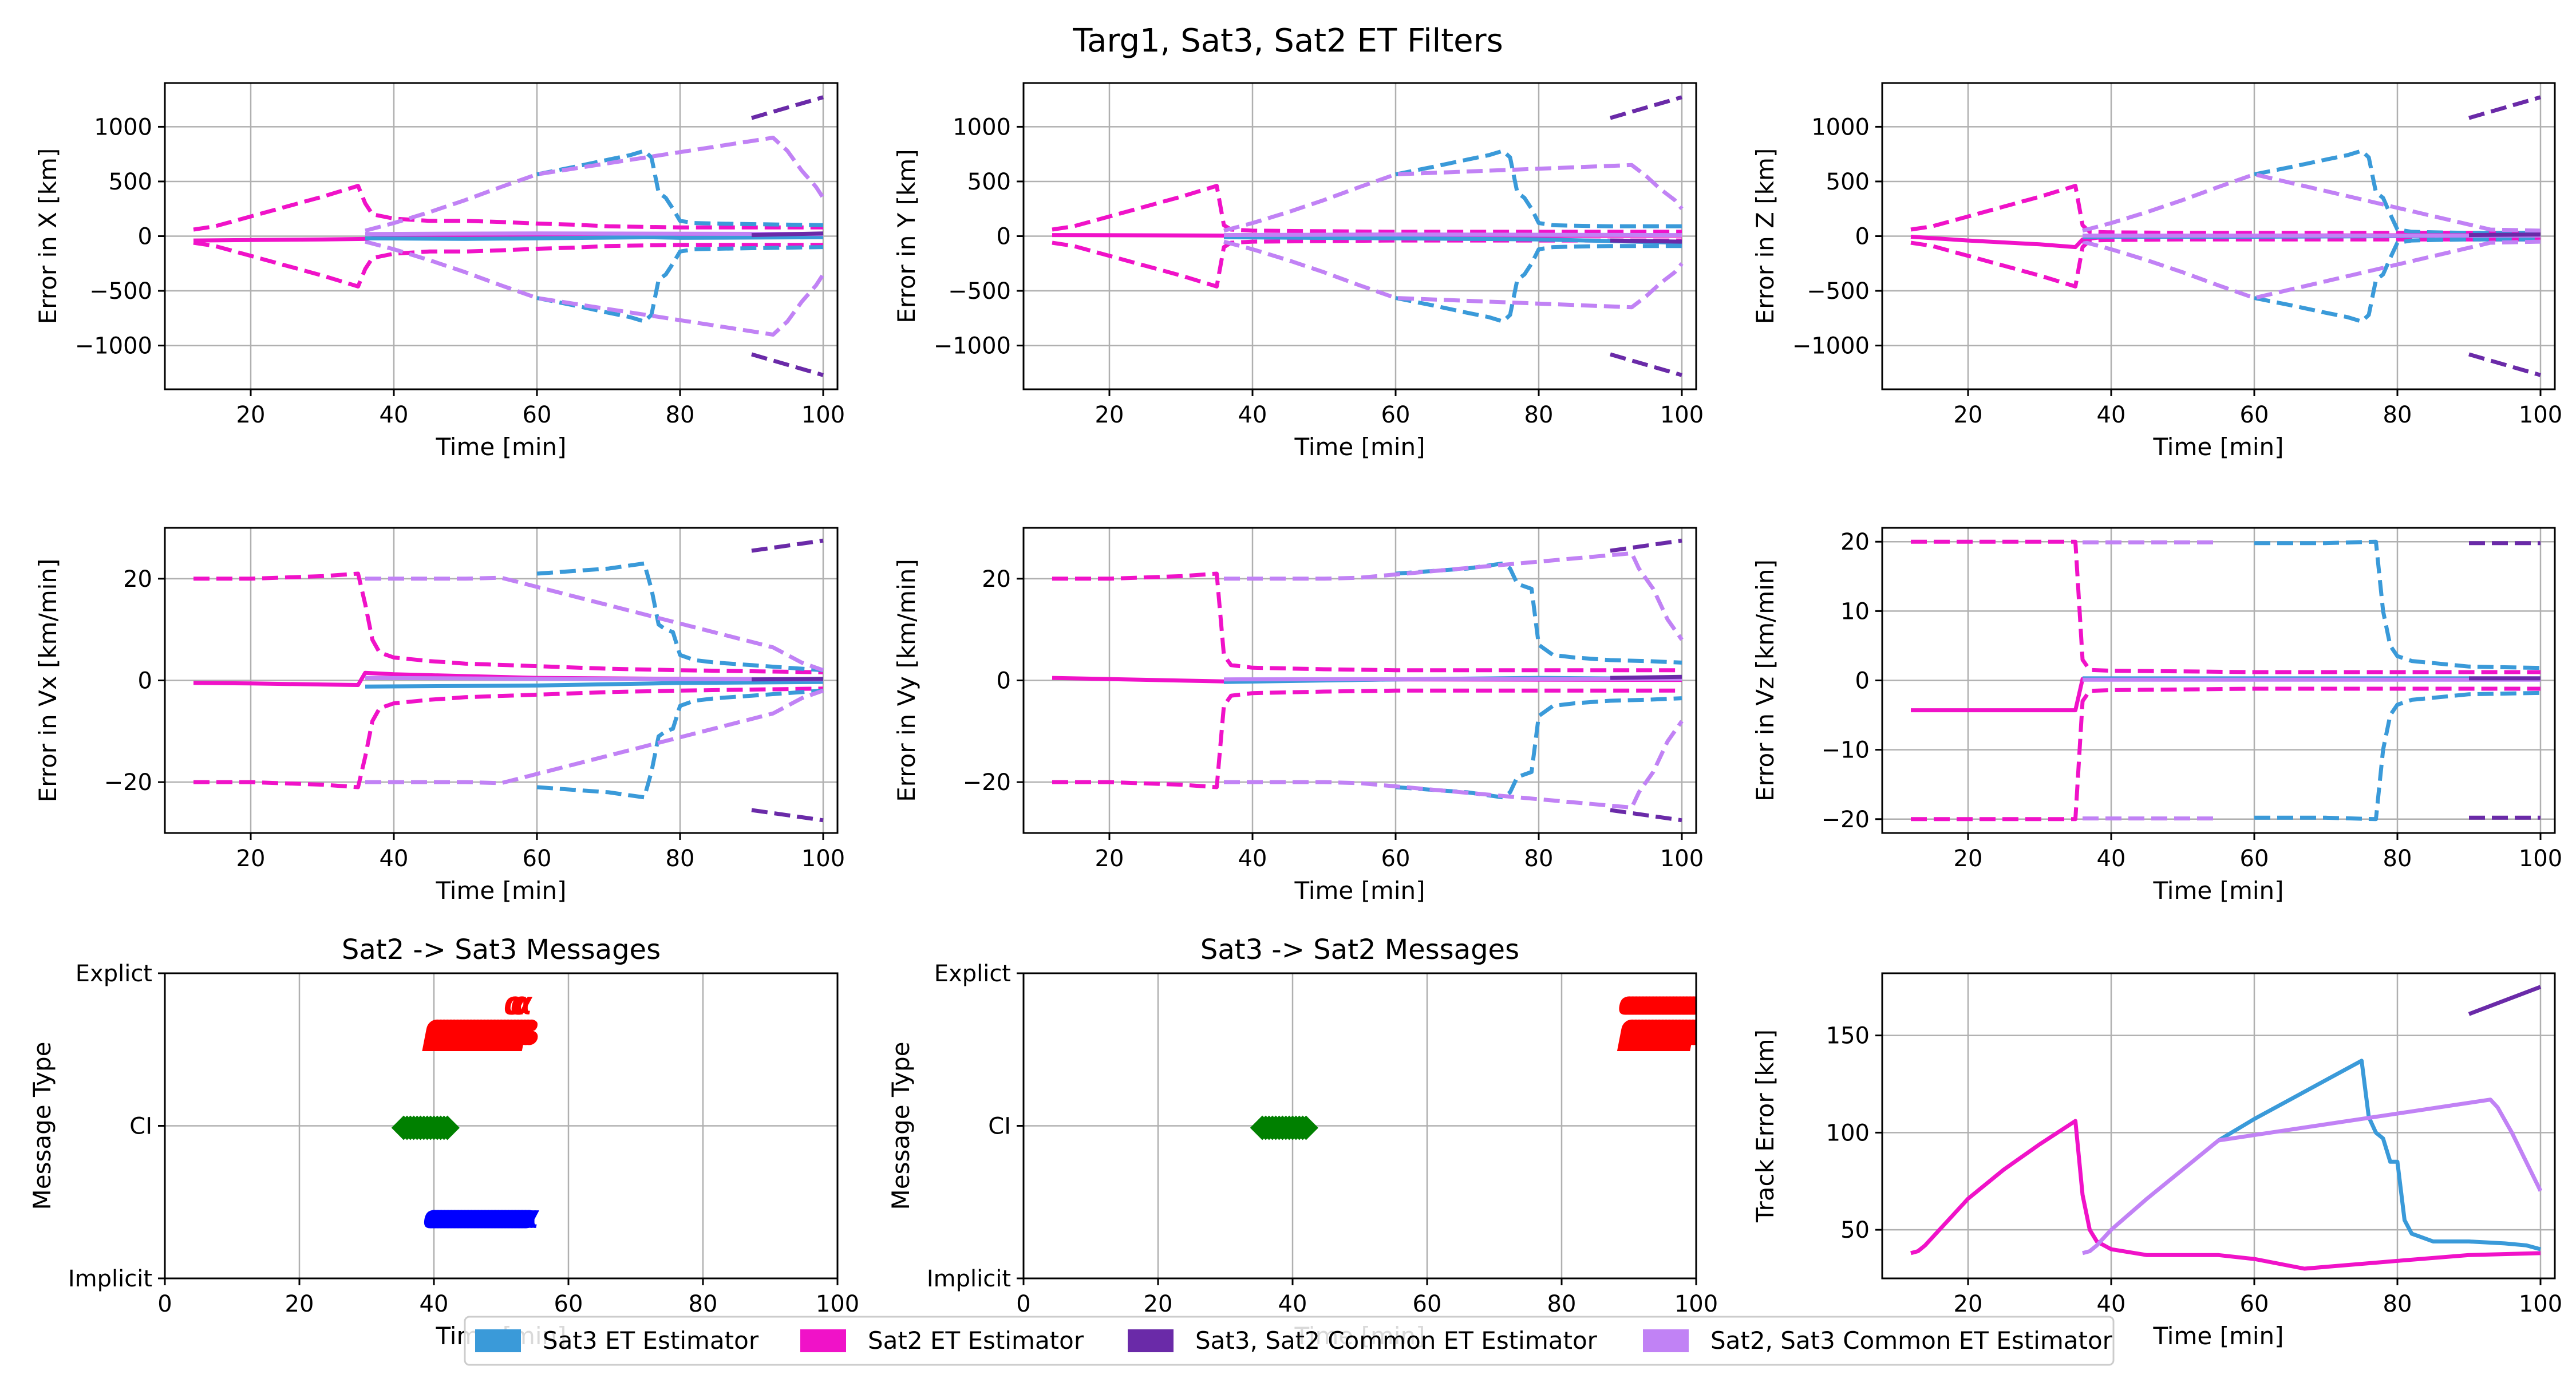  What do you see at coordinates (594, 238) in the screenshot?
I see `series-line-sat3` at bounding box center [594, 238].